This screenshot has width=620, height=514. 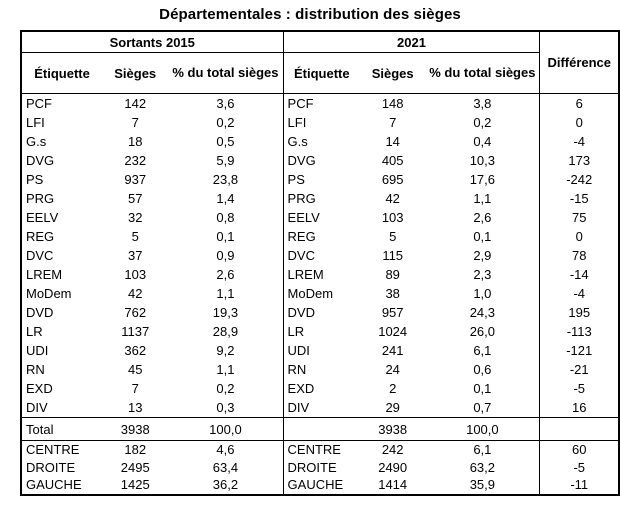 I want to click on cell-etiquette-2015: G.s, so click(x=36, y=141).